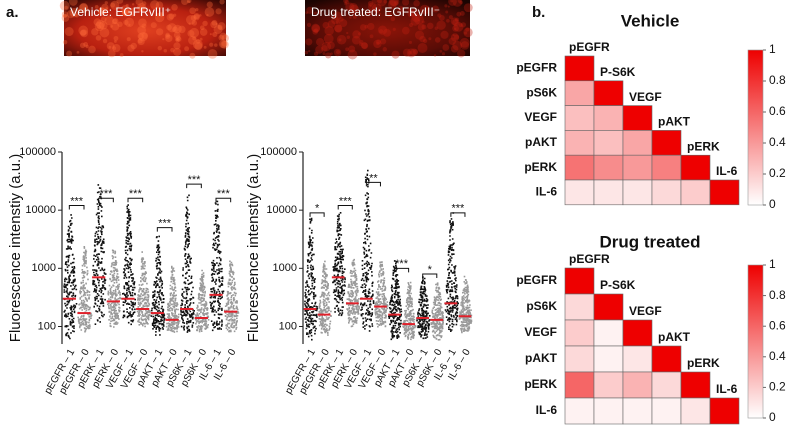 Image resolution: width=787 pixels, height=425 pixels. I want to click on row-label: VEGF, so click(540, 117).